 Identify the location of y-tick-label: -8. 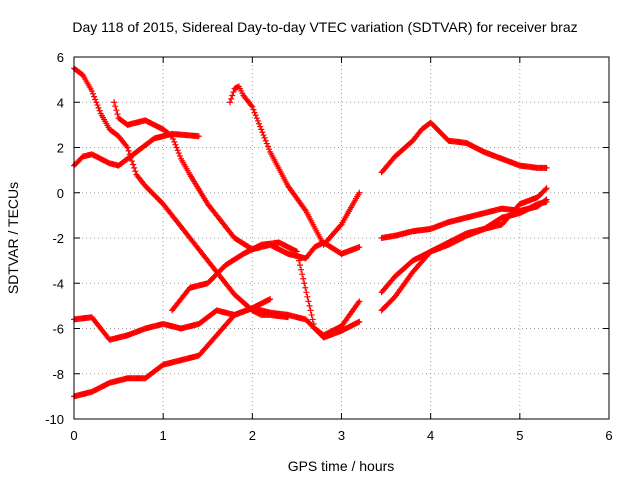
(58, 374).